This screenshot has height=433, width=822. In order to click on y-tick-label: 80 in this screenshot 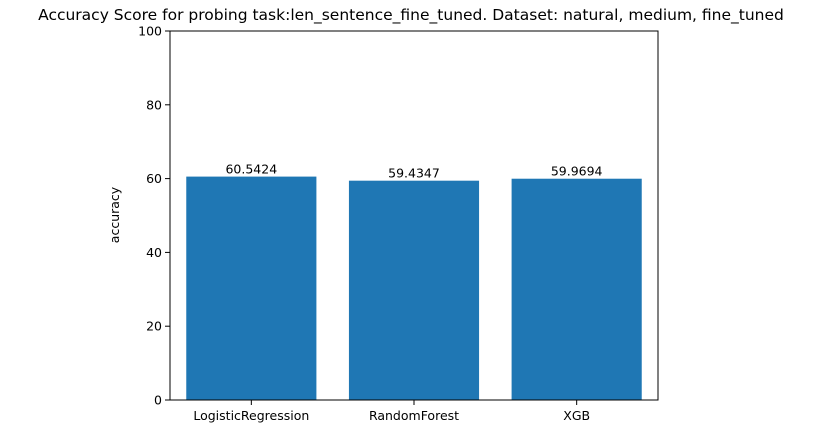, I will do `click(154, 104)`.